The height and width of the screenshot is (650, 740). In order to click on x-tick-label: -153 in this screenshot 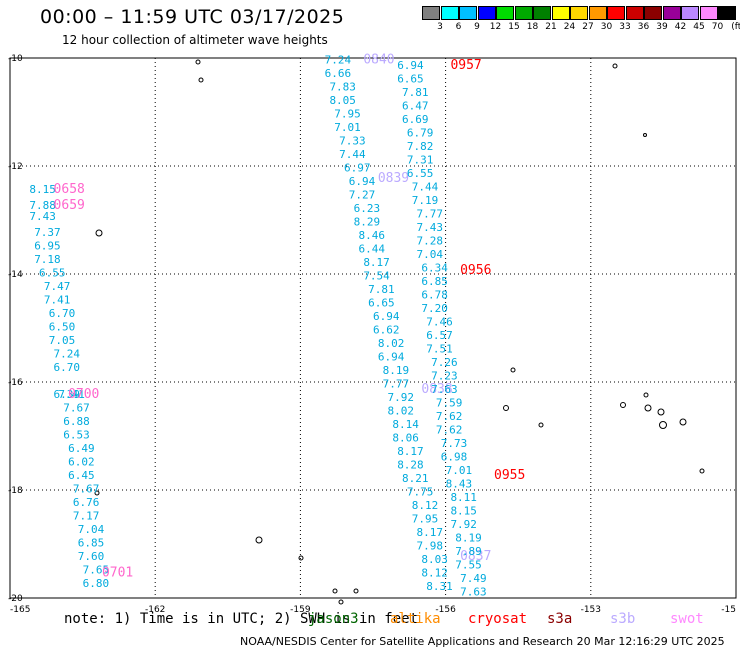, I will do `click(591, 610)`.